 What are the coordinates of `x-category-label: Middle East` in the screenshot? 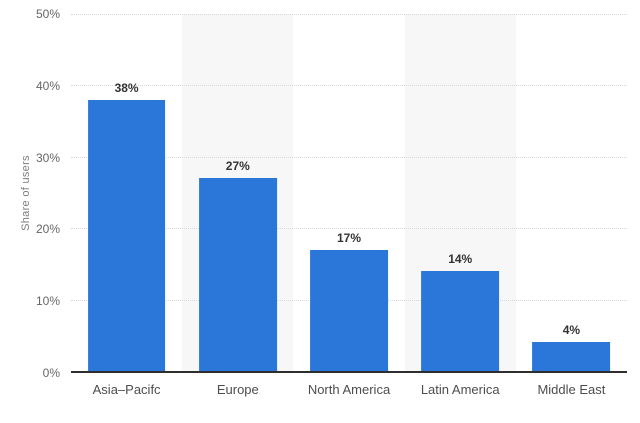 It's located at (571, 389).